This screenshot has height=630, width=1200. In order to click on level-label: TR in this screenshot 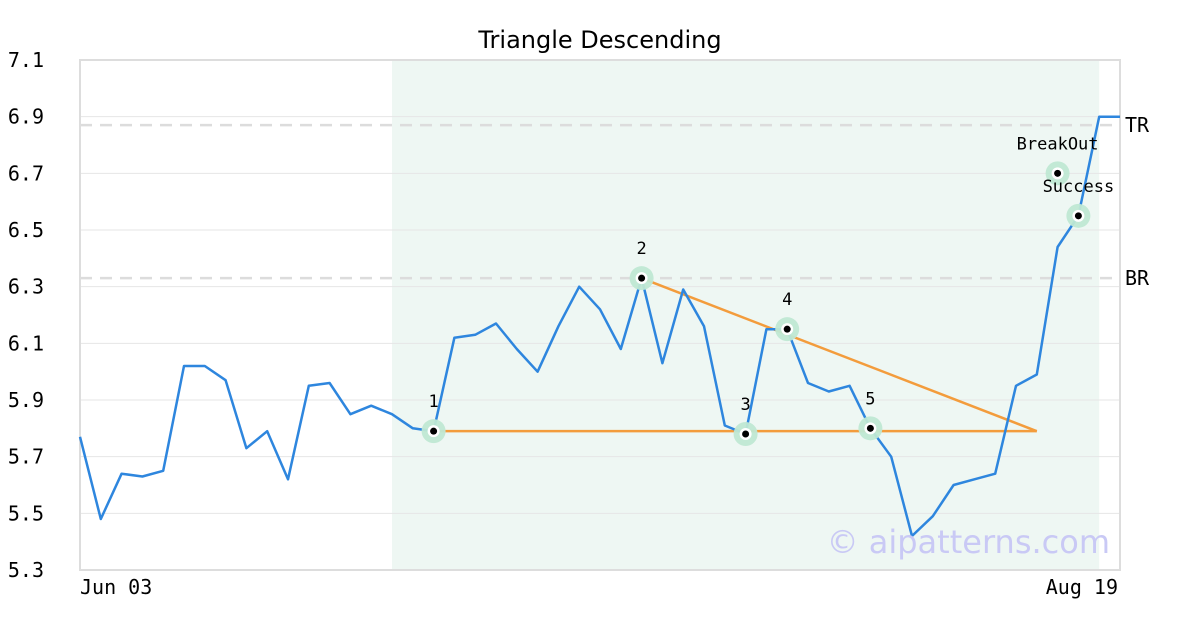, I will do `click(1137, 125)`.